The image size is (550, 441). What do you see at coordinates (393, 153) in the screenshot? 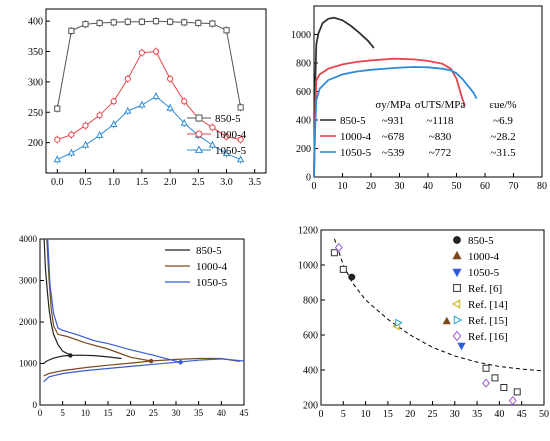
I see `table-cell: ~539` at bounding box center [393, 153].